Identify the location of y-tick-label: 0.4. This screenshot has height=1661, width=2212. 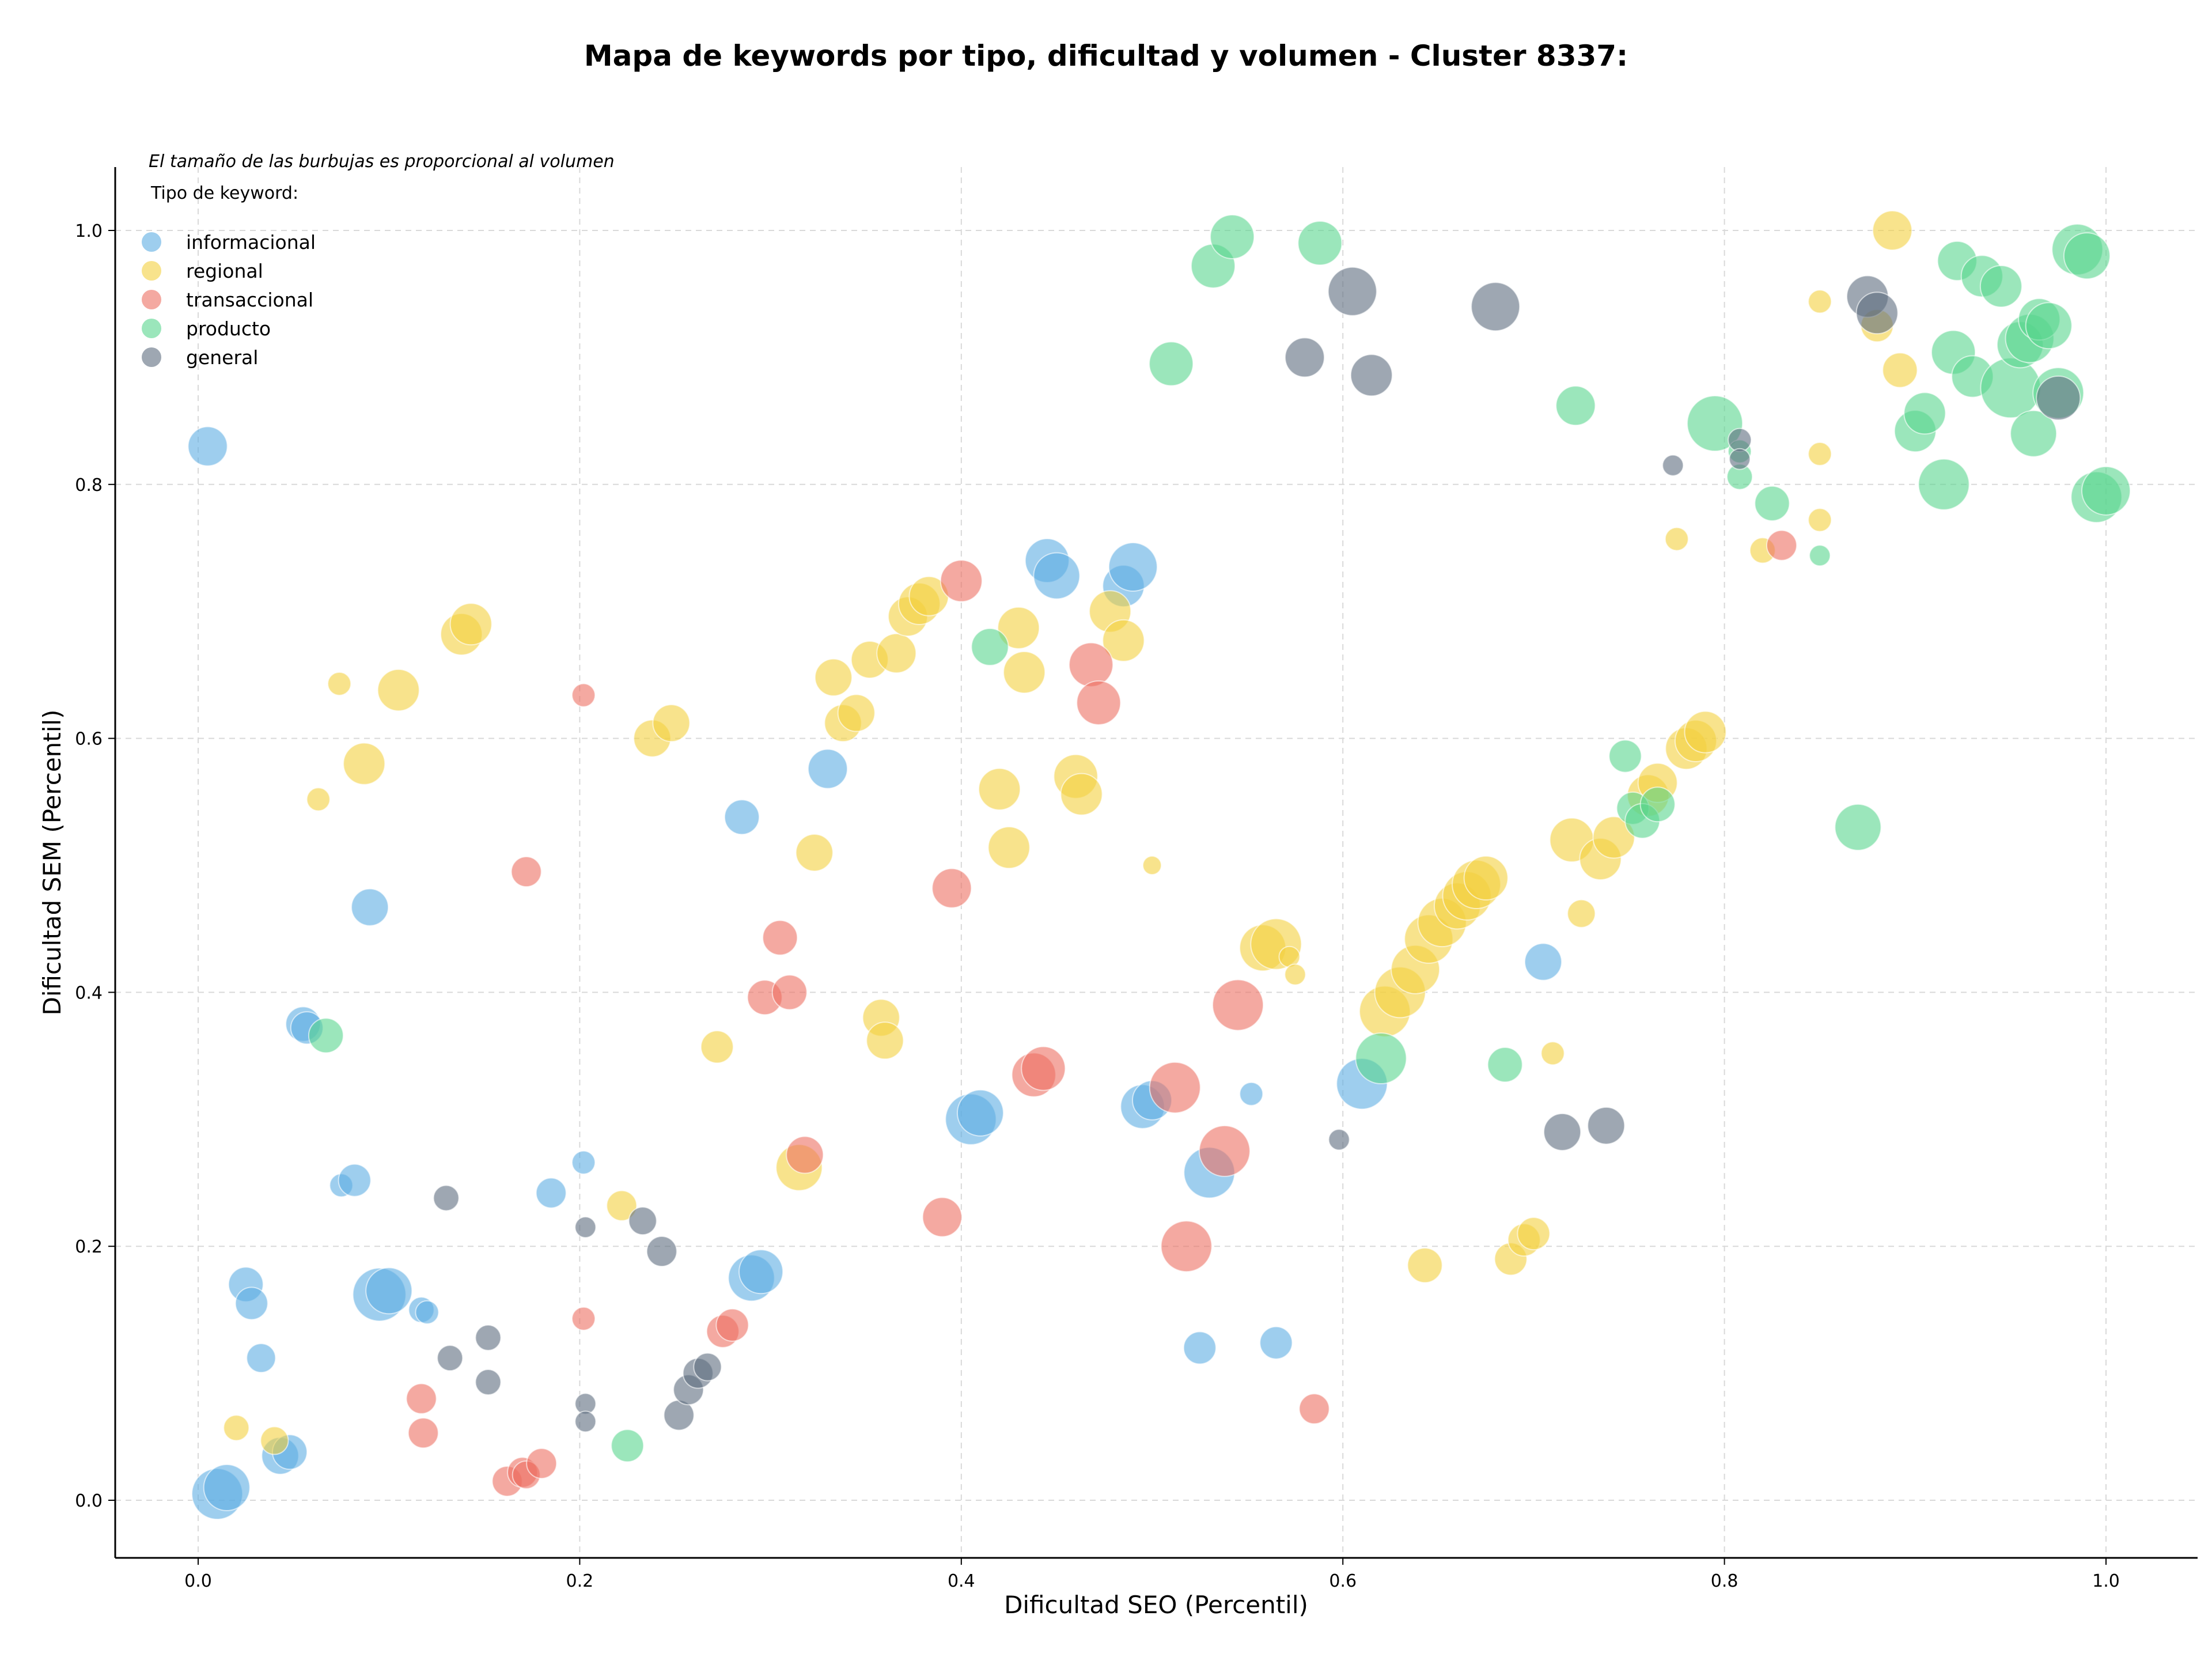
(89, 993).